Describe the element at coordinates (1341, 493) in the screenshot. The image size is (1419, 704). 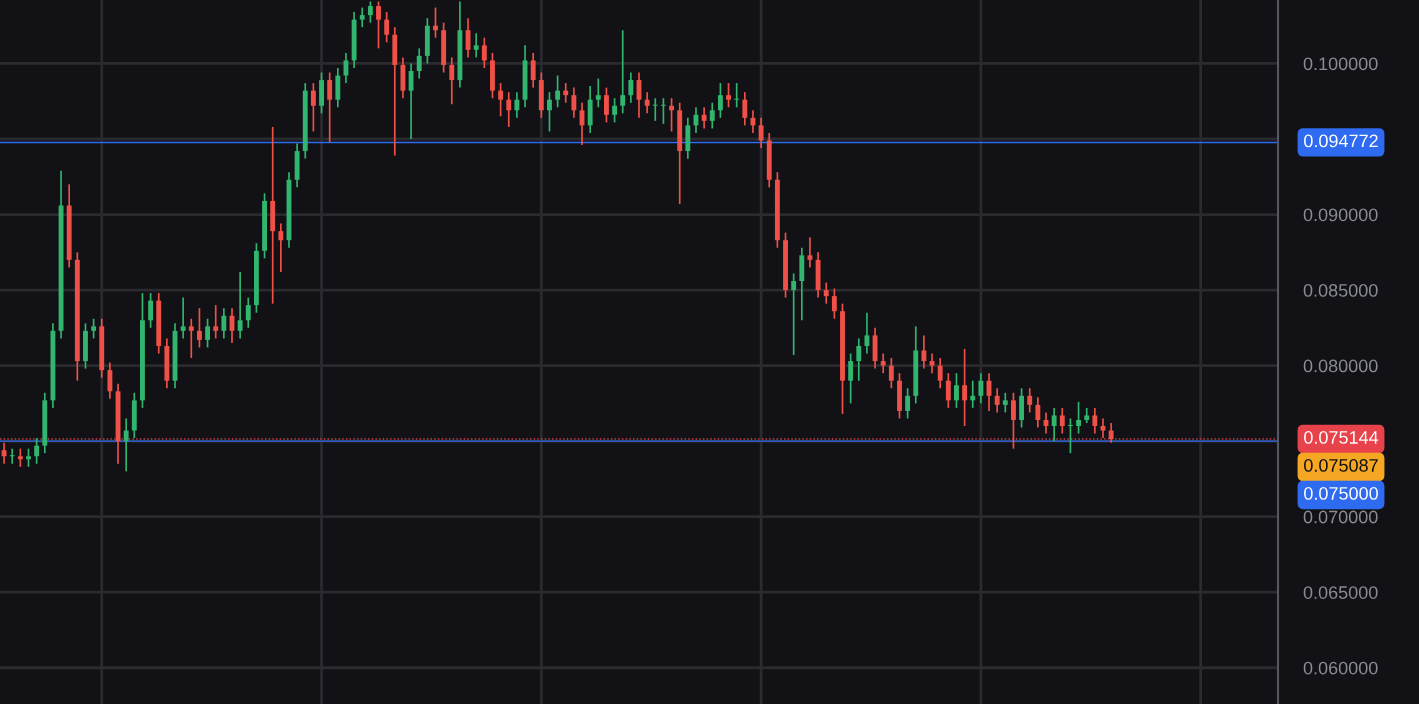
I see `ref-line-label: 0.075000` at that location.